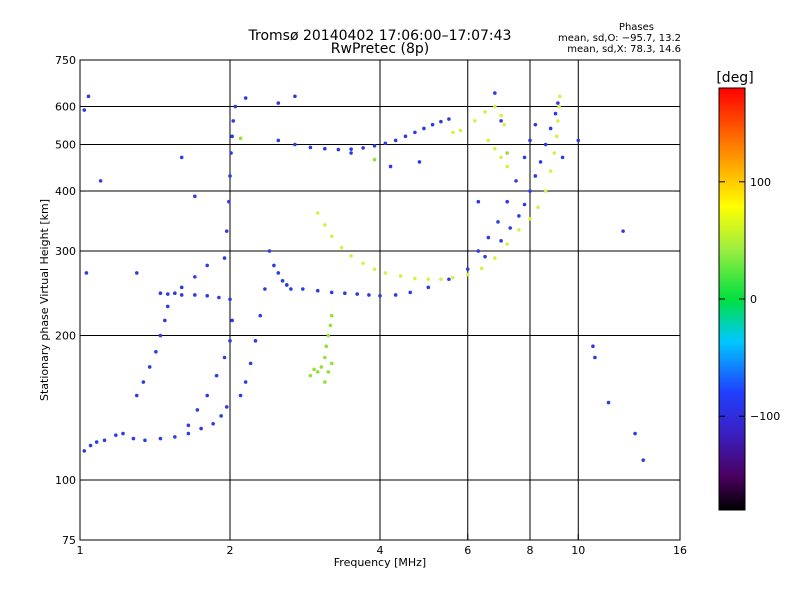 The width and height of the screenshot is (800, 604). What do you see at coordinates (69, 540) in the screenshot?
I see `y-tick-label: 75` at bounding box center [69, 540].